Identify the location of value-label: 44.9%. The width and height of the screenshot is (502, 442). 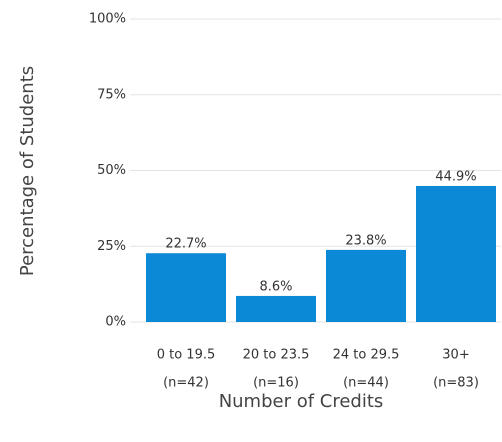
(455, 176).